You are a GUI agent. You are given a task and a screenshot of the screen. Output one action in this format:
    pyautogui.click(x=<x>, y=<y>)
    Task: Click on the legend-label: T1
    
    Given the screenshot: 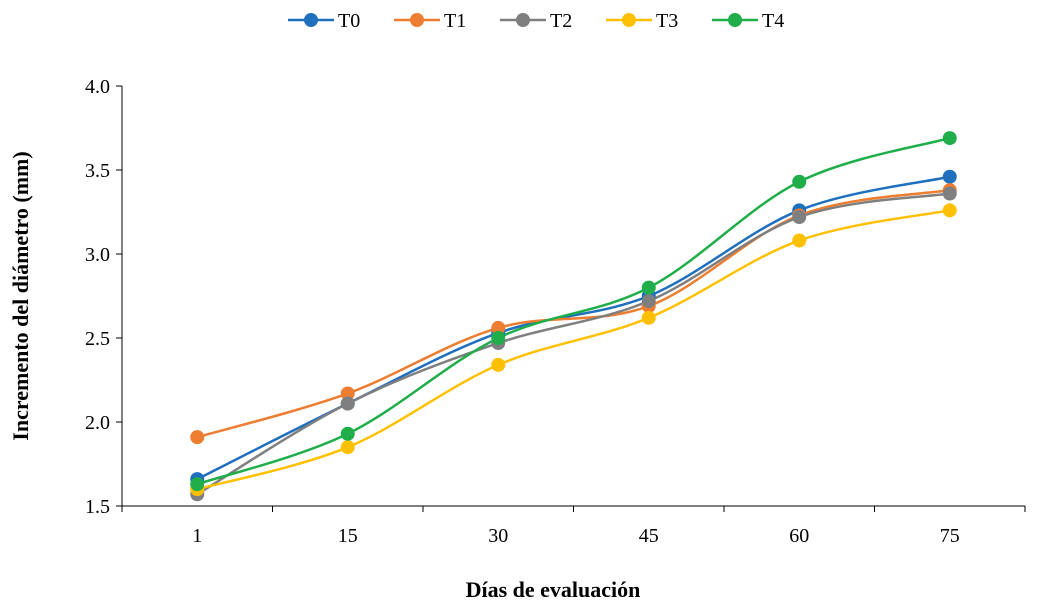 What is the action you would take?
    pyautogui.click(x=455, y=21)
    